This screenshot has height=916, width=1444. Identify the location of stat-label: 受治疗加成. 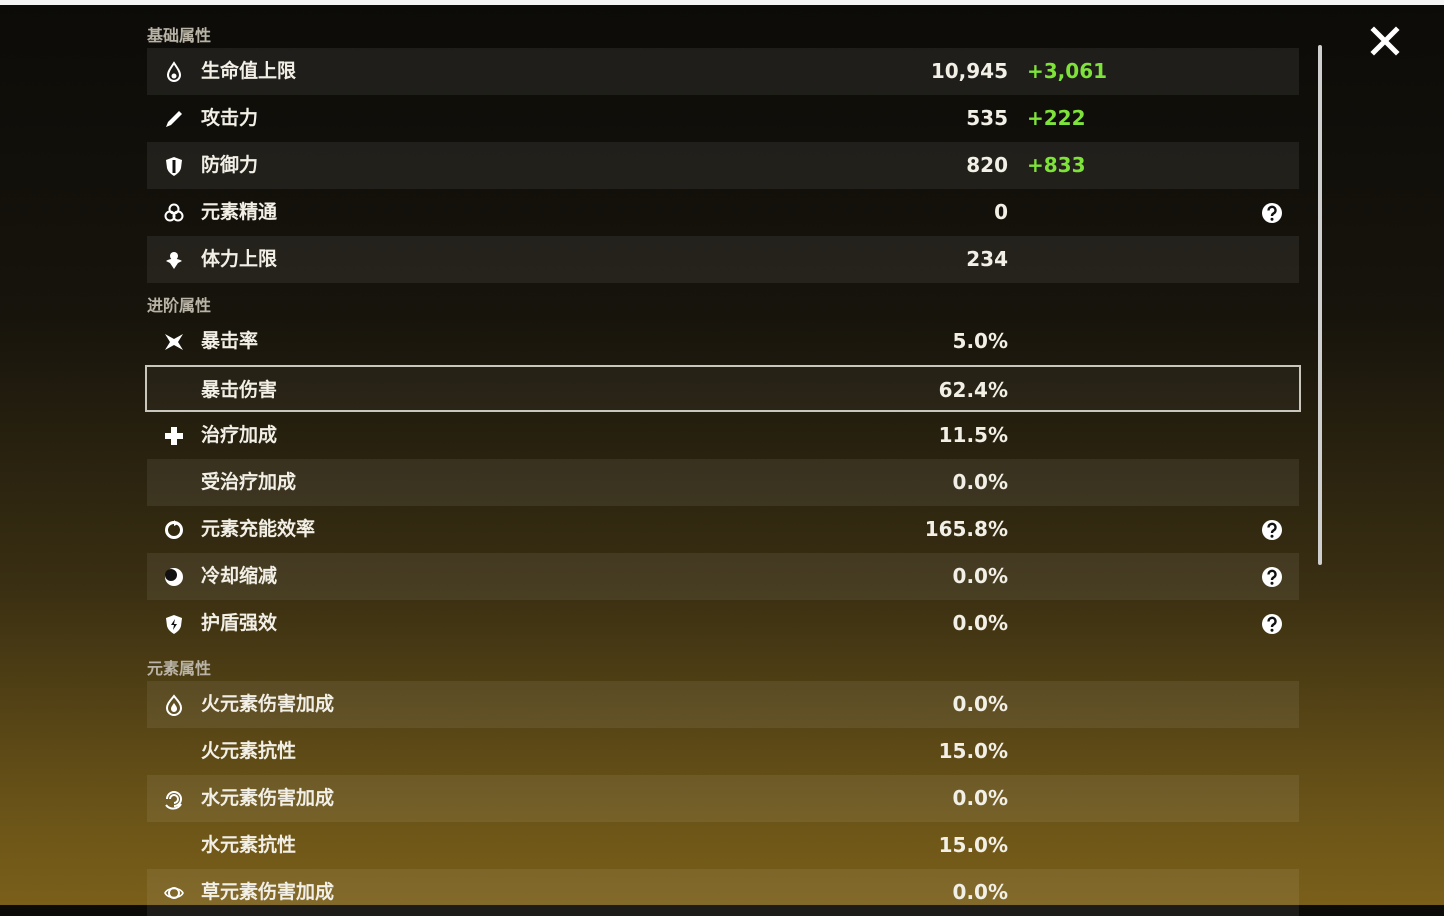
(249, 482).